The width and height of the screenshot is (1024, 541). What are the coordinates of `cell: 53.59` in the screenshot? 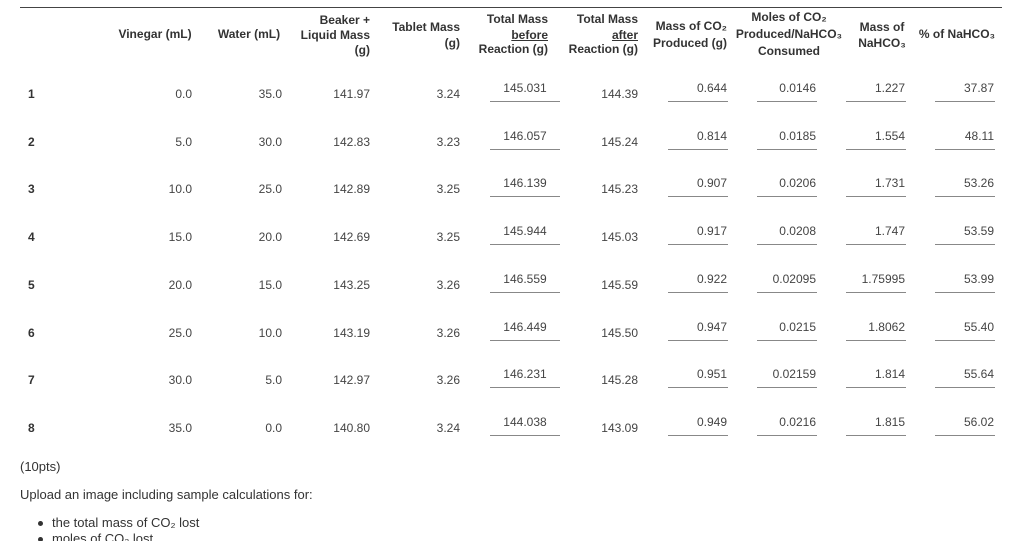 It's located at (978, 231).